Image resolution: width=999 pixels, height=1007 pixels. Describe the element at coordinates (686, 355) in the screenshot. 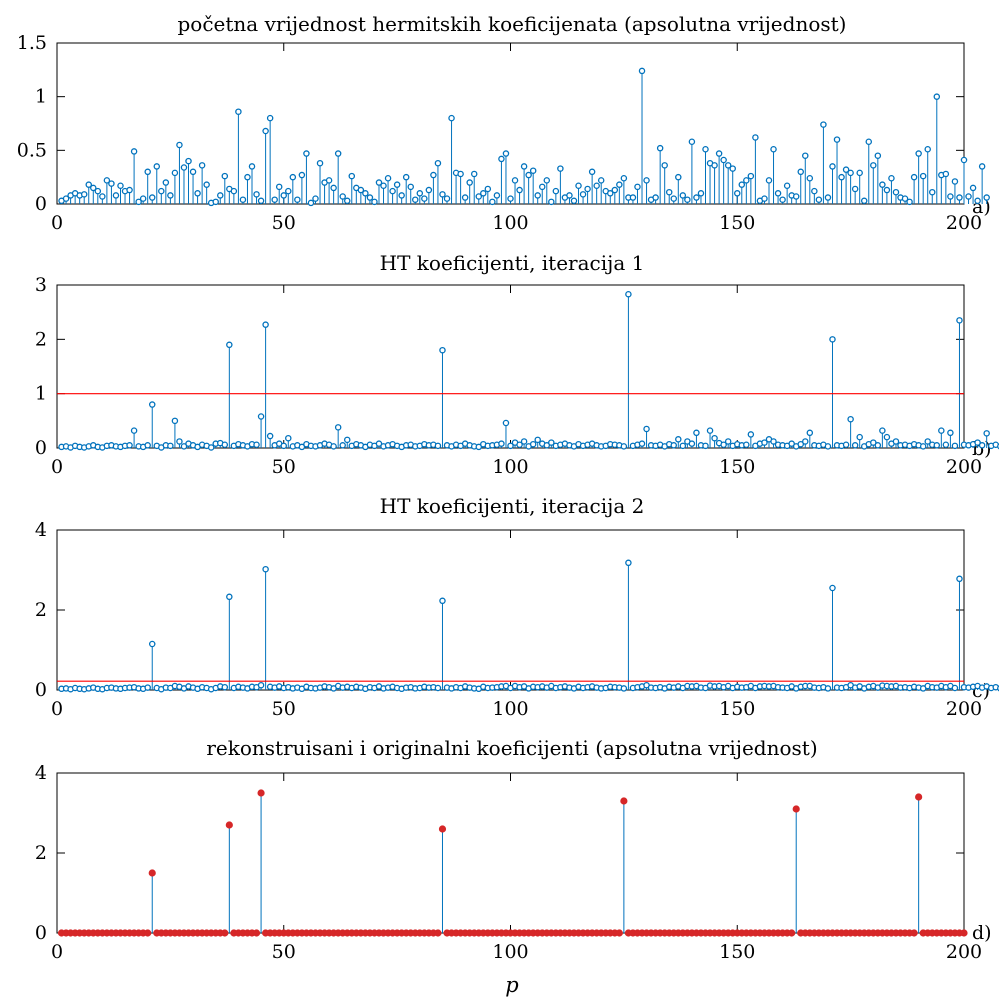

I see `panel-b: HT koeficijenti, iteracija 1 b)` at that location.